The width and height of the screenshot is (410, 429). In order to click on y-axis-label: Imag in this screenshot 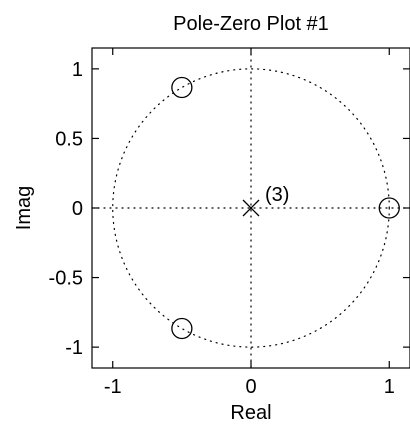, I will do `click(24, 208)`.